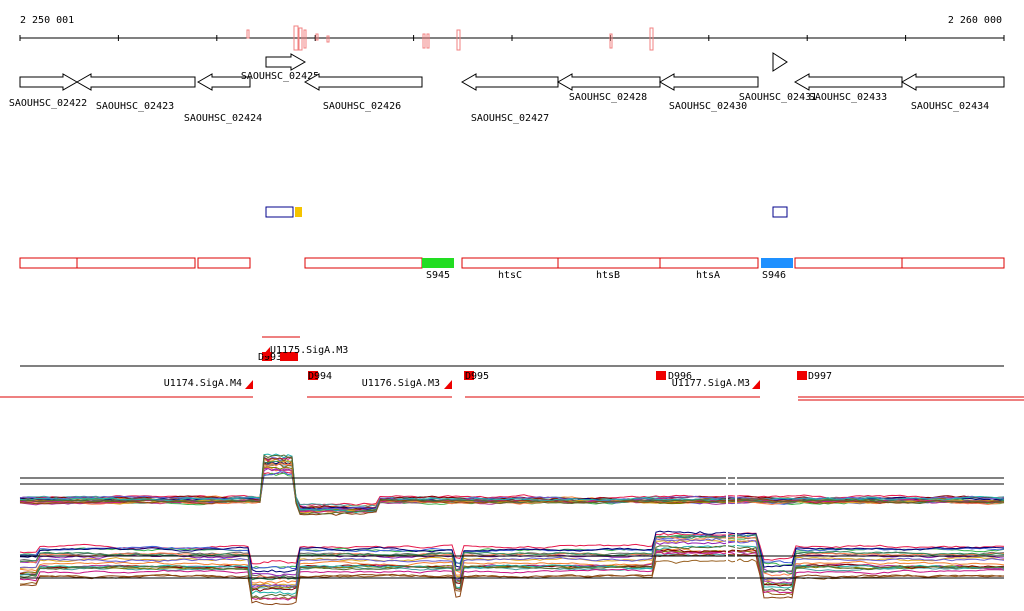 The width and height of the screenshot is (1024, 611). I want to click on promoter-label: U1176.SigA.M3, so click(401, 383).